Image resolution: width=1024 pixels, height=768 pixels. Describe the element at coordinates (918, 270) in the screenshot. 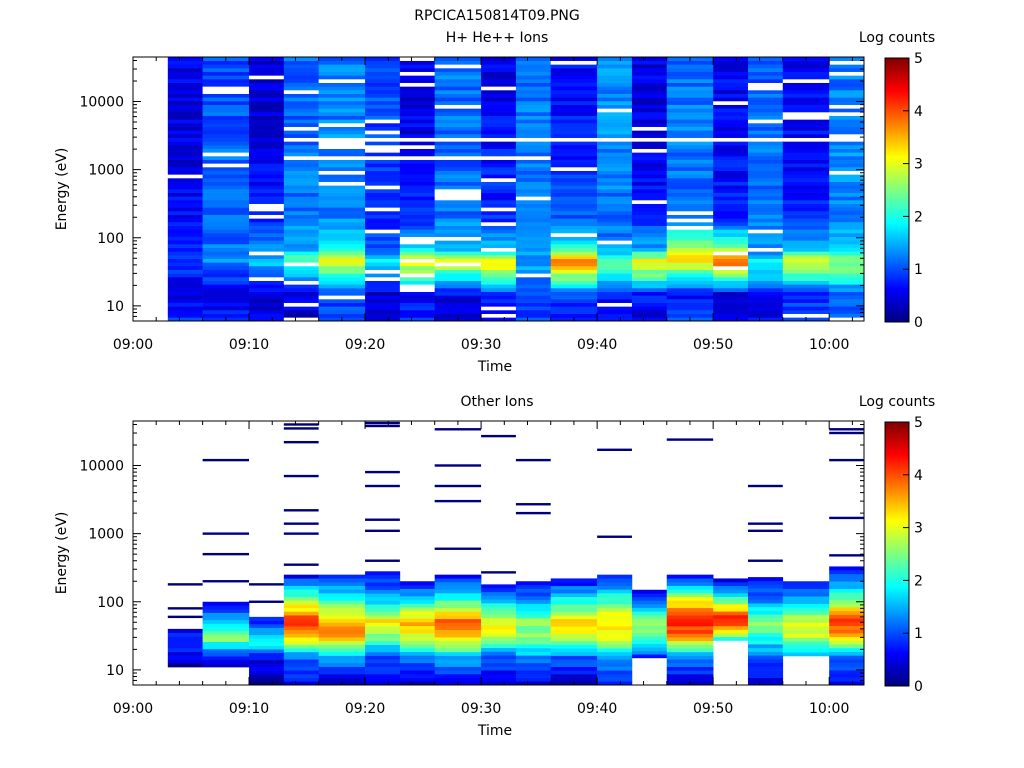

I see `colorbar-tick-label: 1` at that location.